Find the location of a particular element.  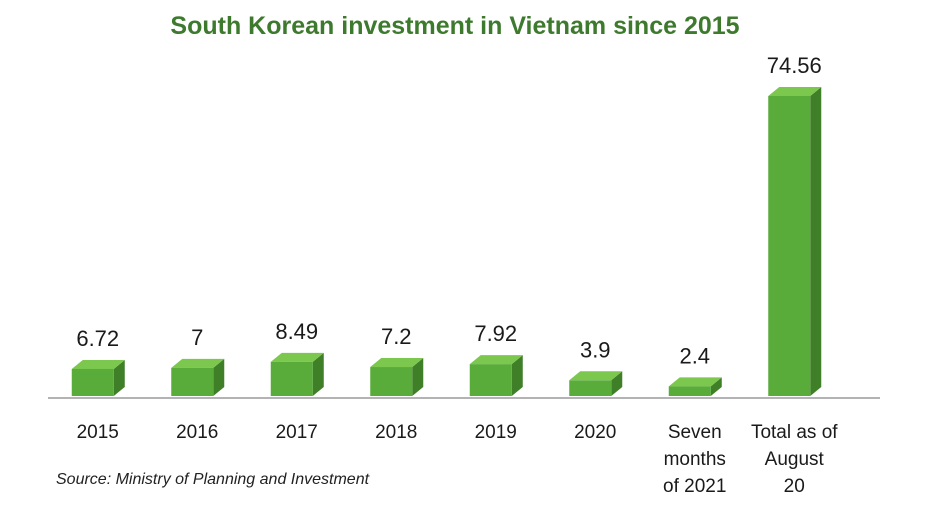

category-label: Seven months of 2021 is located at coordinates (694, 459).